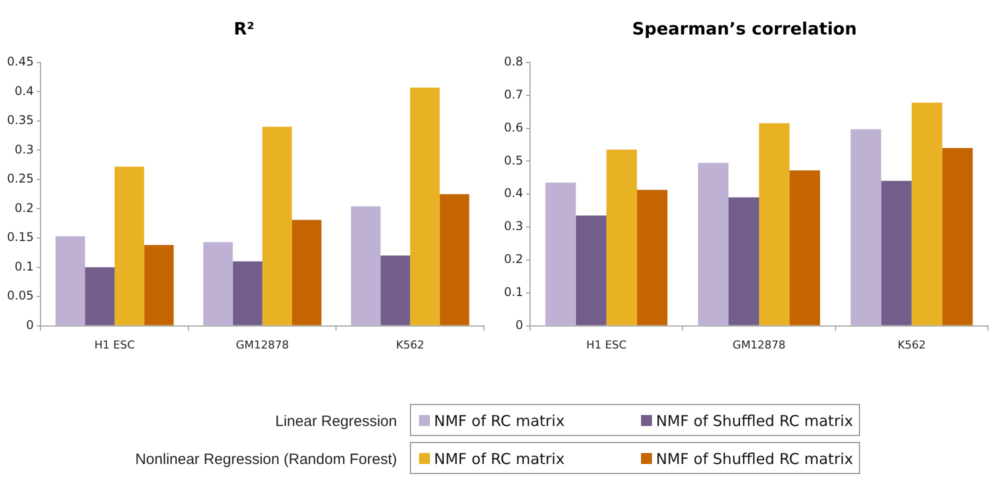 The height and width of the screenshot is (483, 994). I want to click on y-tick-label: 0.6, so click(514, 127).